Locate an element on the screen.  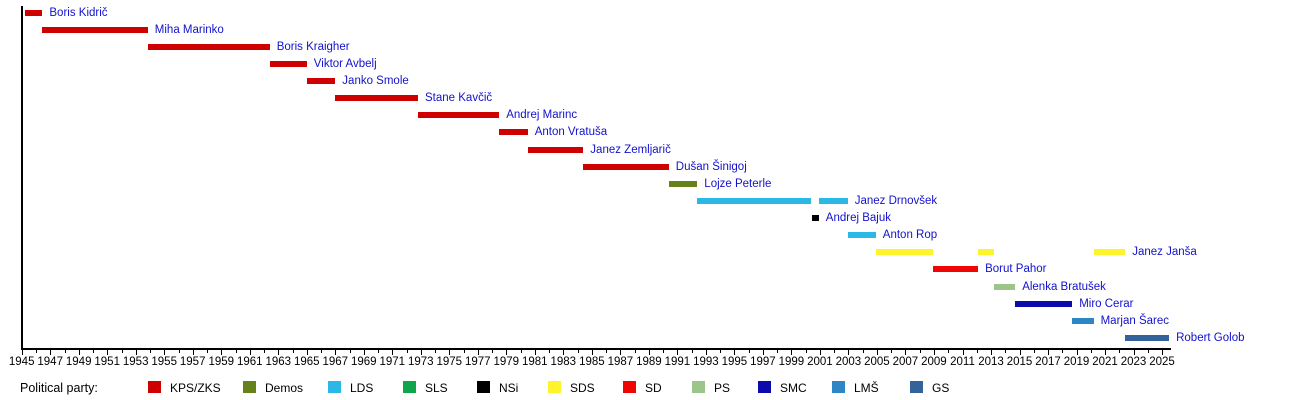
x-axis-tick-label: 1983 is located at coordinates (563, 362).